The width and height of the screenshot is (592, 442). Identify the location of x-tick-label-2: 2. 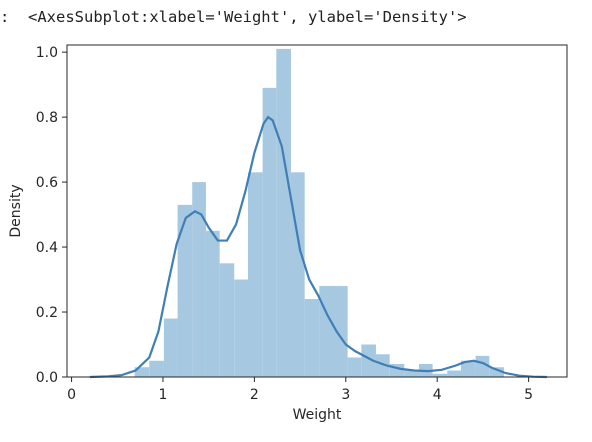
(254, 395).